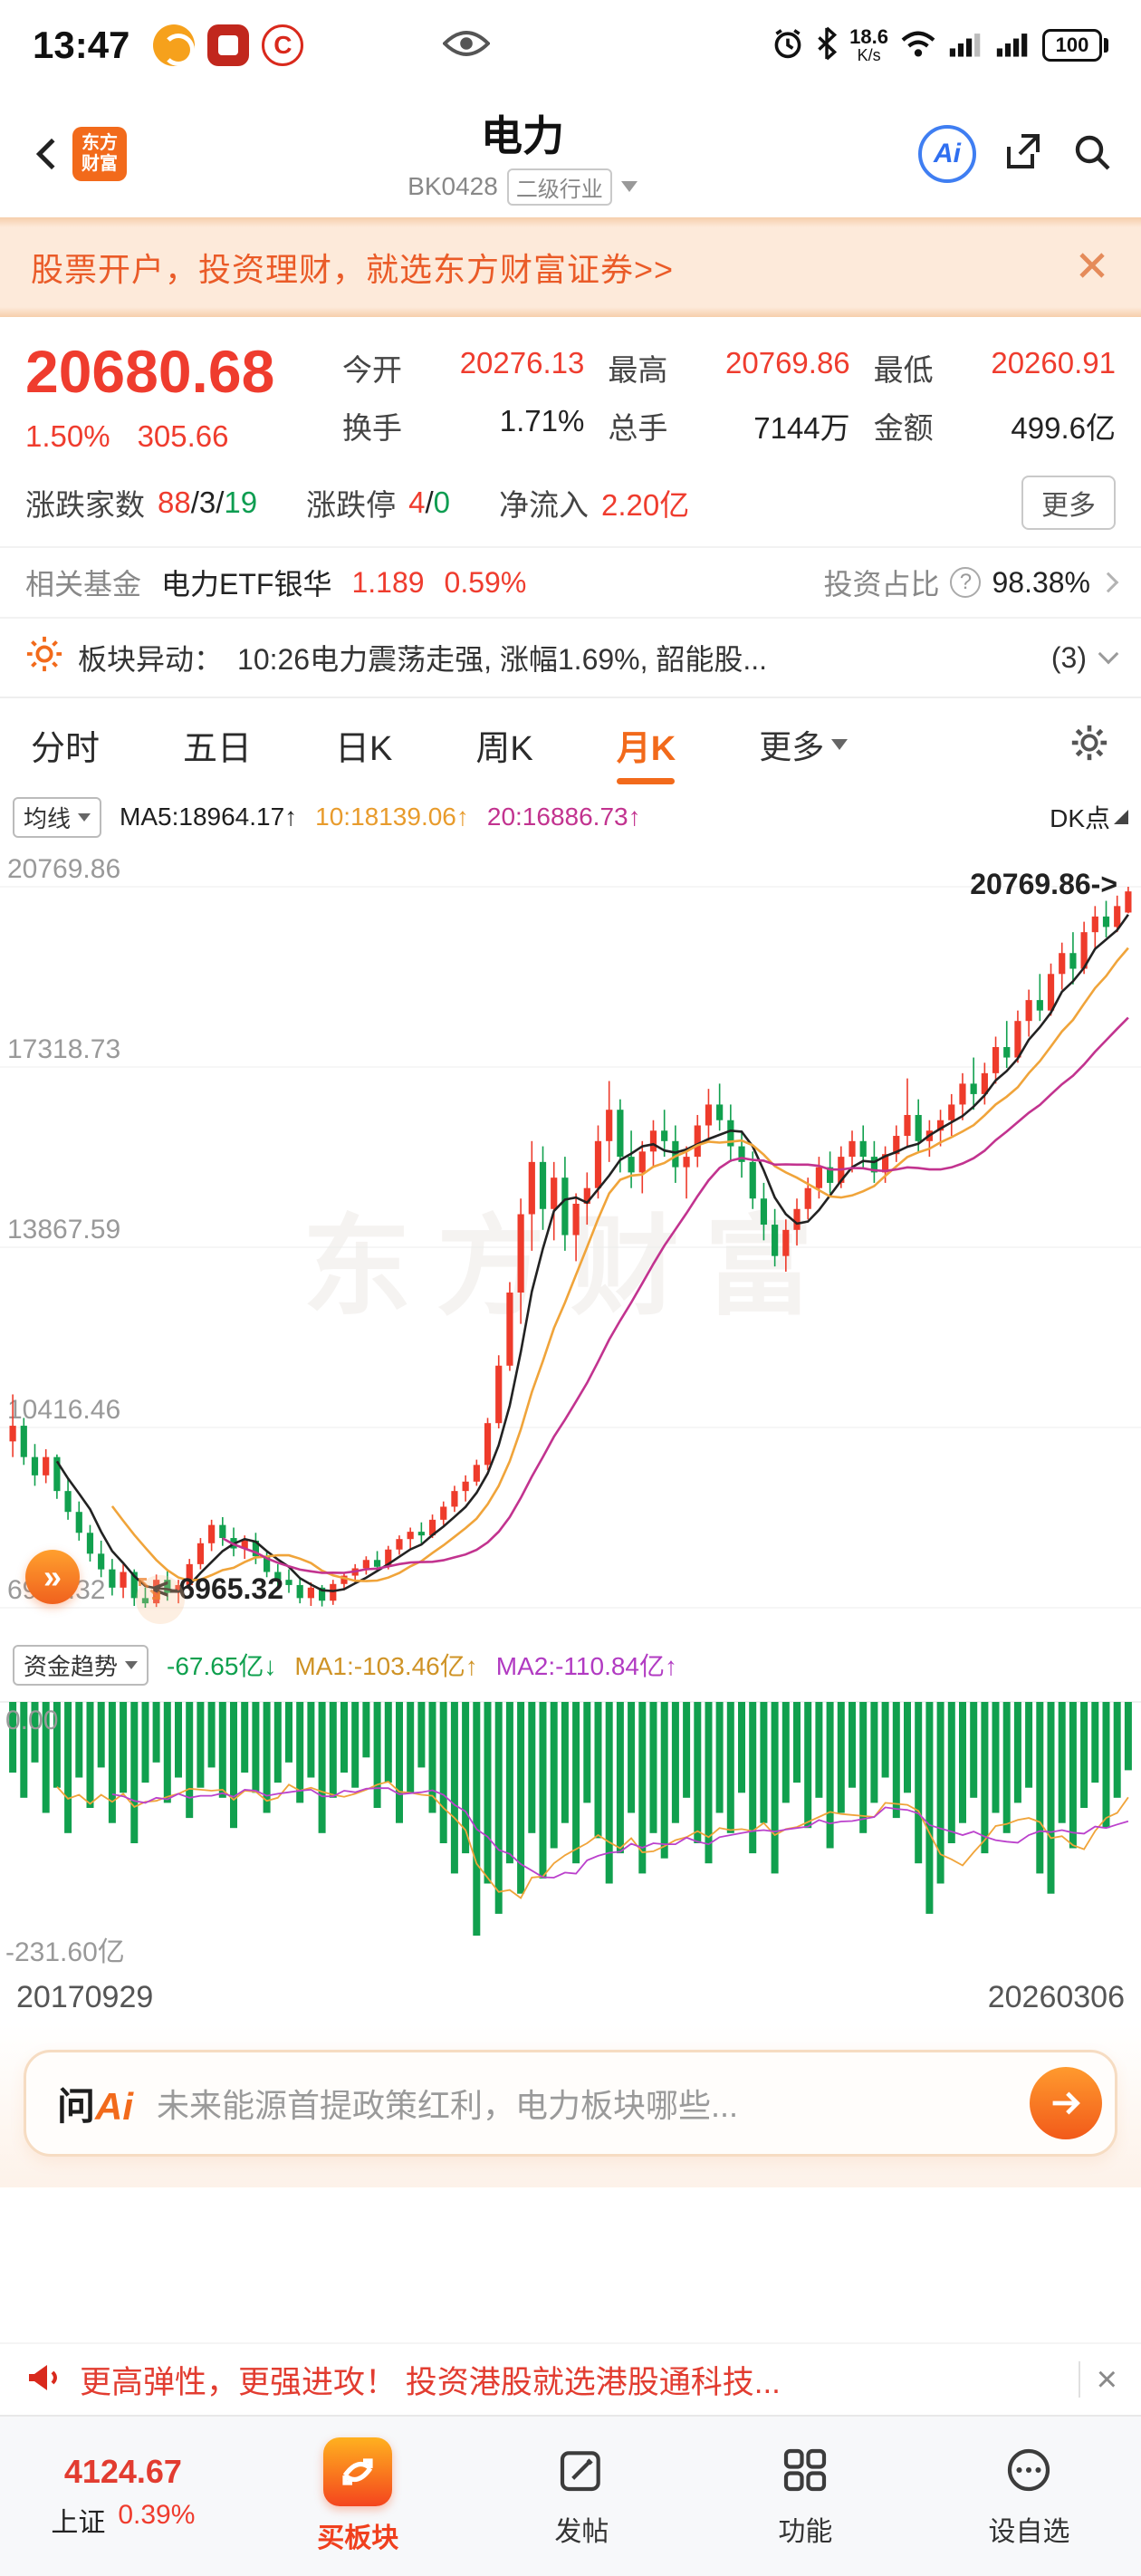 Image resolution: width=1141 pixels, height=2576 pixels. Describe the element at coordinates (646, 745) in the screenshot. I see `tab-monthly-k: 月K` at that location.